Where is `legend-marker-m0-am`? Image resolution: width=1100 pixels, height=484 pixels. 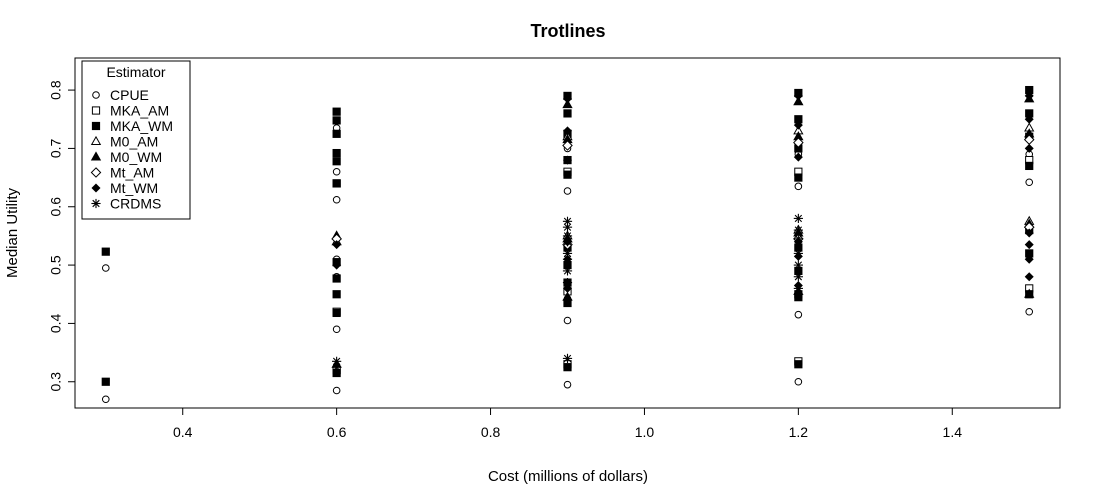
legend-marker-m0-am is located at coordinates (96, 140).